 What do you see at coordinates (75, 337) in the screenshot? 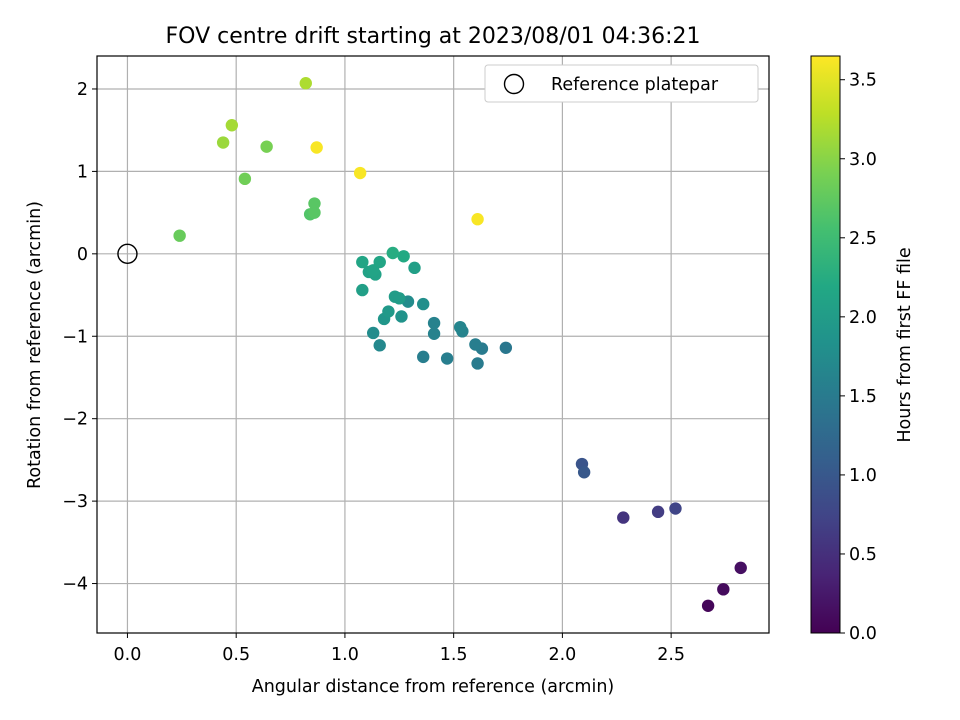
I see `y-tick-label: −1` at bounding box center [75, 337].